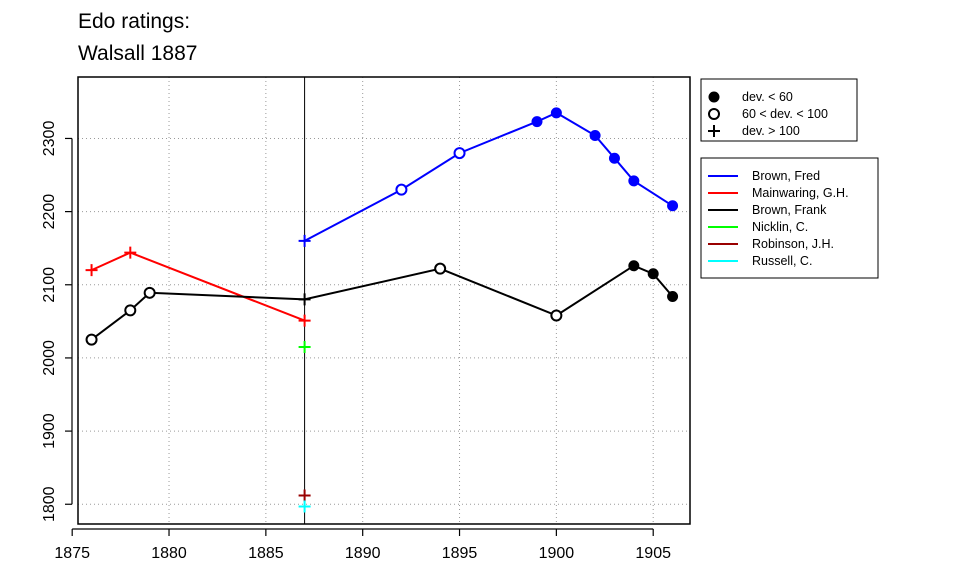  What do you see at coordinates (49, 139) in the screenshot?
I see `y-tick-label-2300: 2300` at bounding box center [49, 139].